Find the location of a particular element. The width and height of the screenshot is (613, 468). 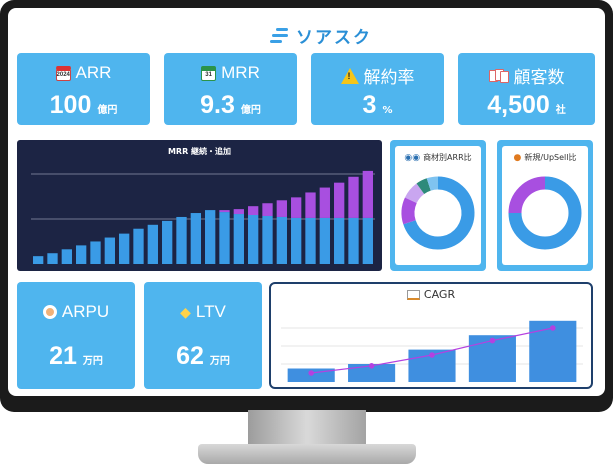

donut-chart-new-upsell is located at coordinates (545, 213).